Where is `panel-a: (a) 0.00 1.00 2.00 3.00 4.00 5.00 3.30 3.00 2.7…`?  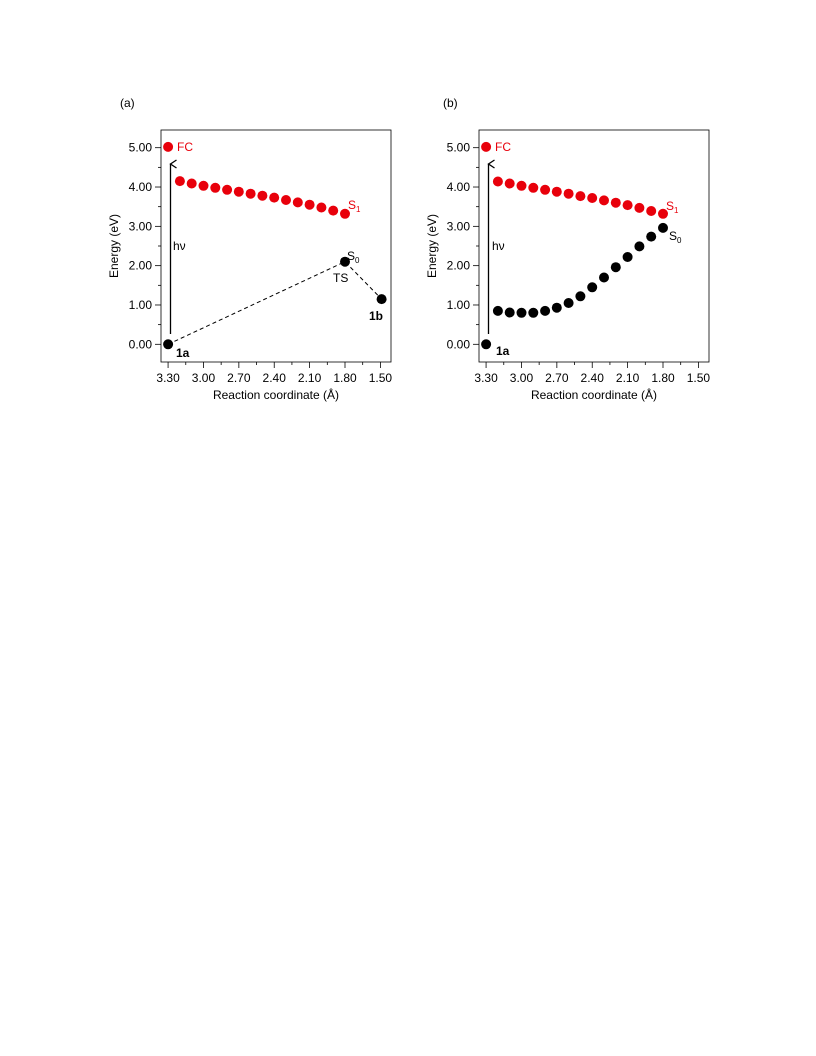 panel-a: (a) 0.00 1.00 2.00 3.00 4.00 5.00 3.30 3.00 2.7… is located at coordinates (249, 249).